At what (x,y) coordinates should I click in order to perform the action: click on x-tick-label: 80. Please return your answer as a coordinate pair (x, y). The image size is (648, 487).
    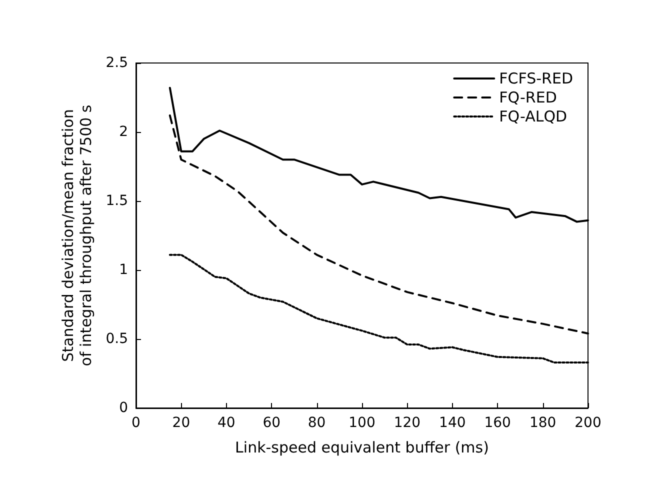
    Looking at the image, I should click on (317, 423).